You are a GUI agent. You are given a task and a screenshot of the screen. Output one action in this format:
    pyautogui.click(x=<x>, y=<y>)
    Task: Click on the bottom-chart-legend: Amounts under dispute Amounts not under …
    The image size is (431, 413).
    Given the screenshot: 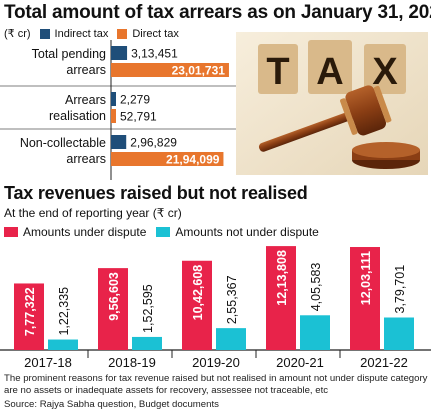 What is the action you would take?
    pyautogui.click(x=166, y=232)
    